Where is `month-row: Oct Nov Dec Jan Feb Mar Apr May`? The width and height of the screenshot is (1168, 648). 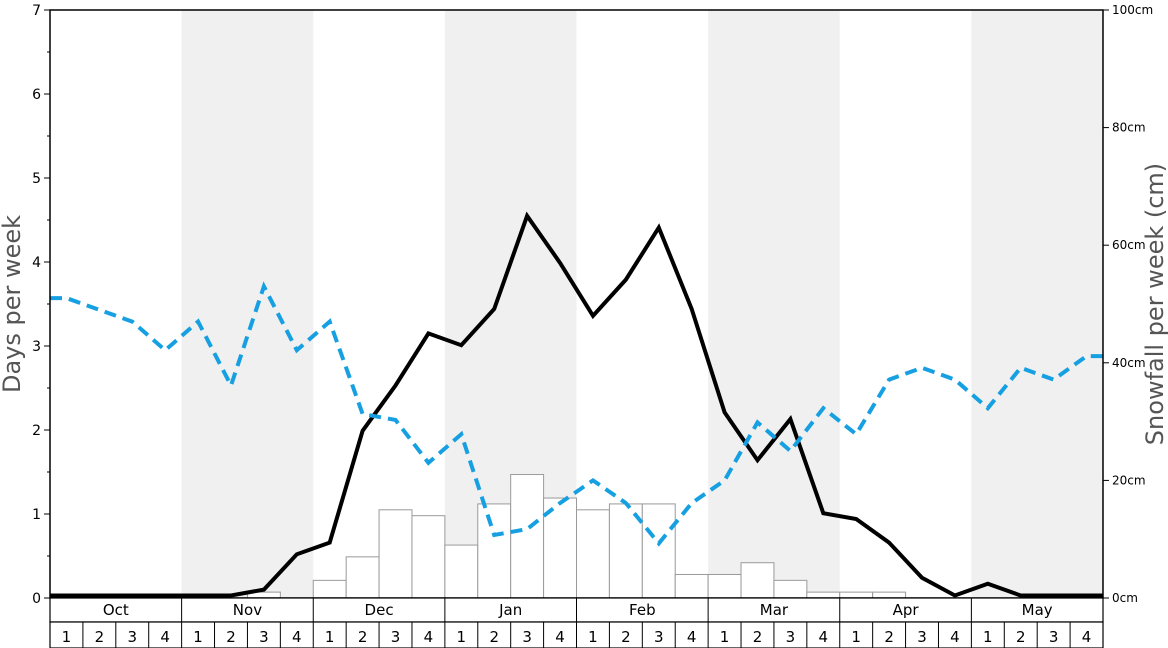
month-row: Oct Nov Dec Jan Feb Mar Apr May is located at coordinates (576, 610).